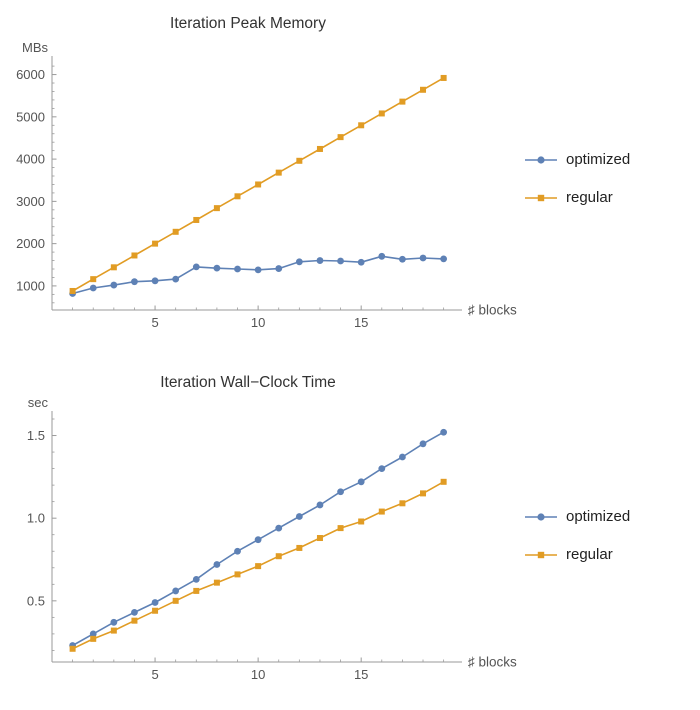  Describe the element at coordinates (36, 518) in the screenshot. I see `y-tick-label: 1.0` at that location.